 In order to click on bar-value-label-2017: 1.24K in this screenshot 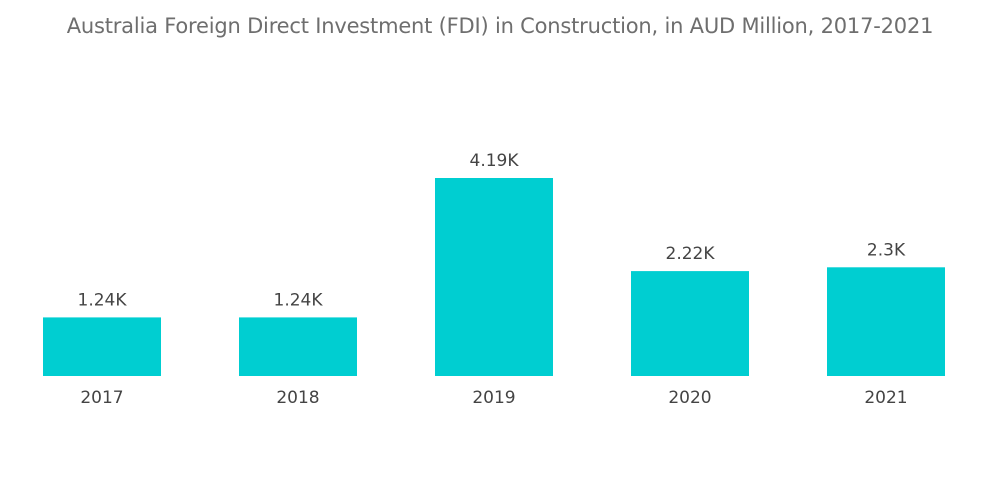, I will do `click(103, 300)`.